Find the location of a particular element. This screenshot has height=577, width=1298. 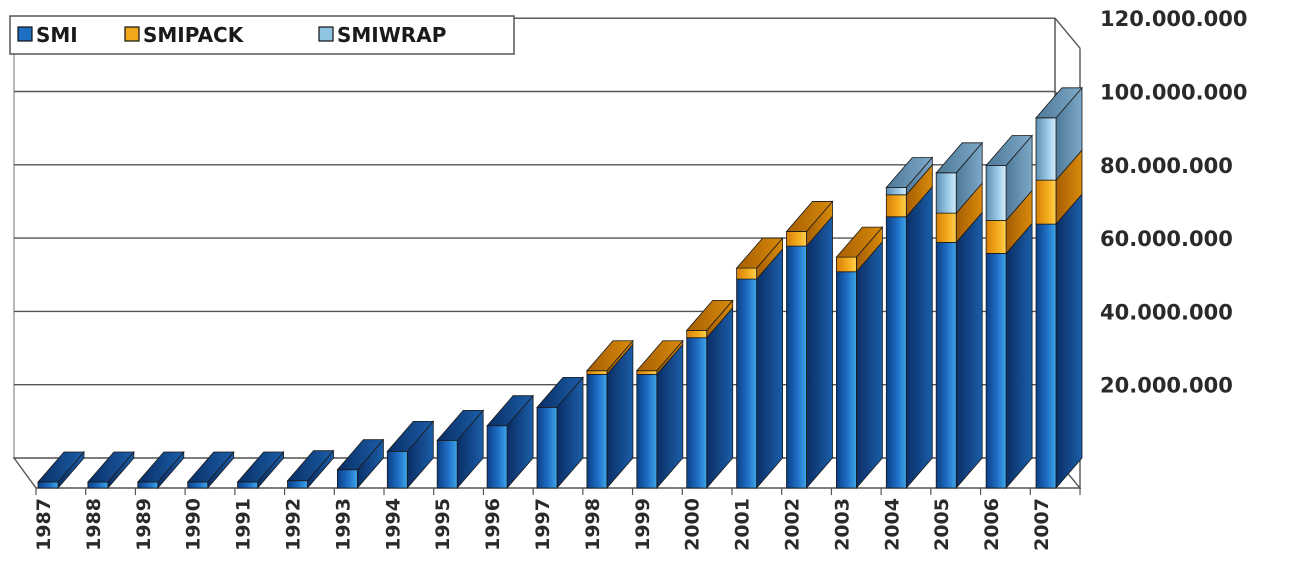

y-tick-label: 20.000.000 is located at coordinates (1166, 386).